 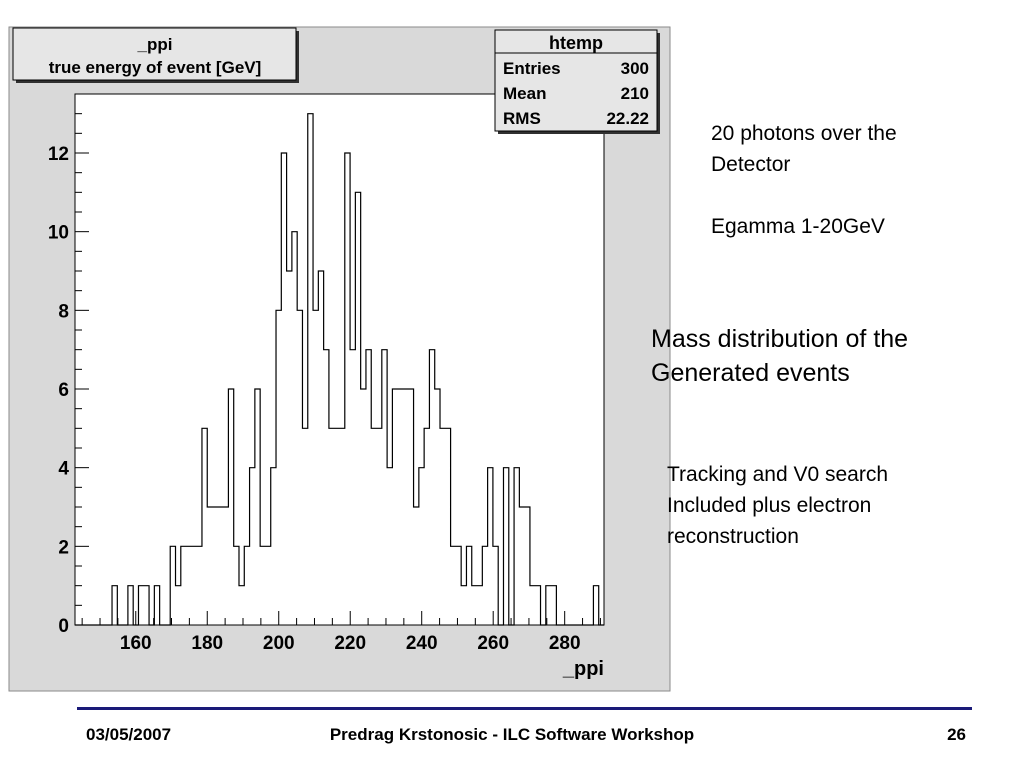 What do you see at coordinates (750, 373) in the screenshot?
I see `note-mass-line-2: Generated events` at bounding box center [750, 373].